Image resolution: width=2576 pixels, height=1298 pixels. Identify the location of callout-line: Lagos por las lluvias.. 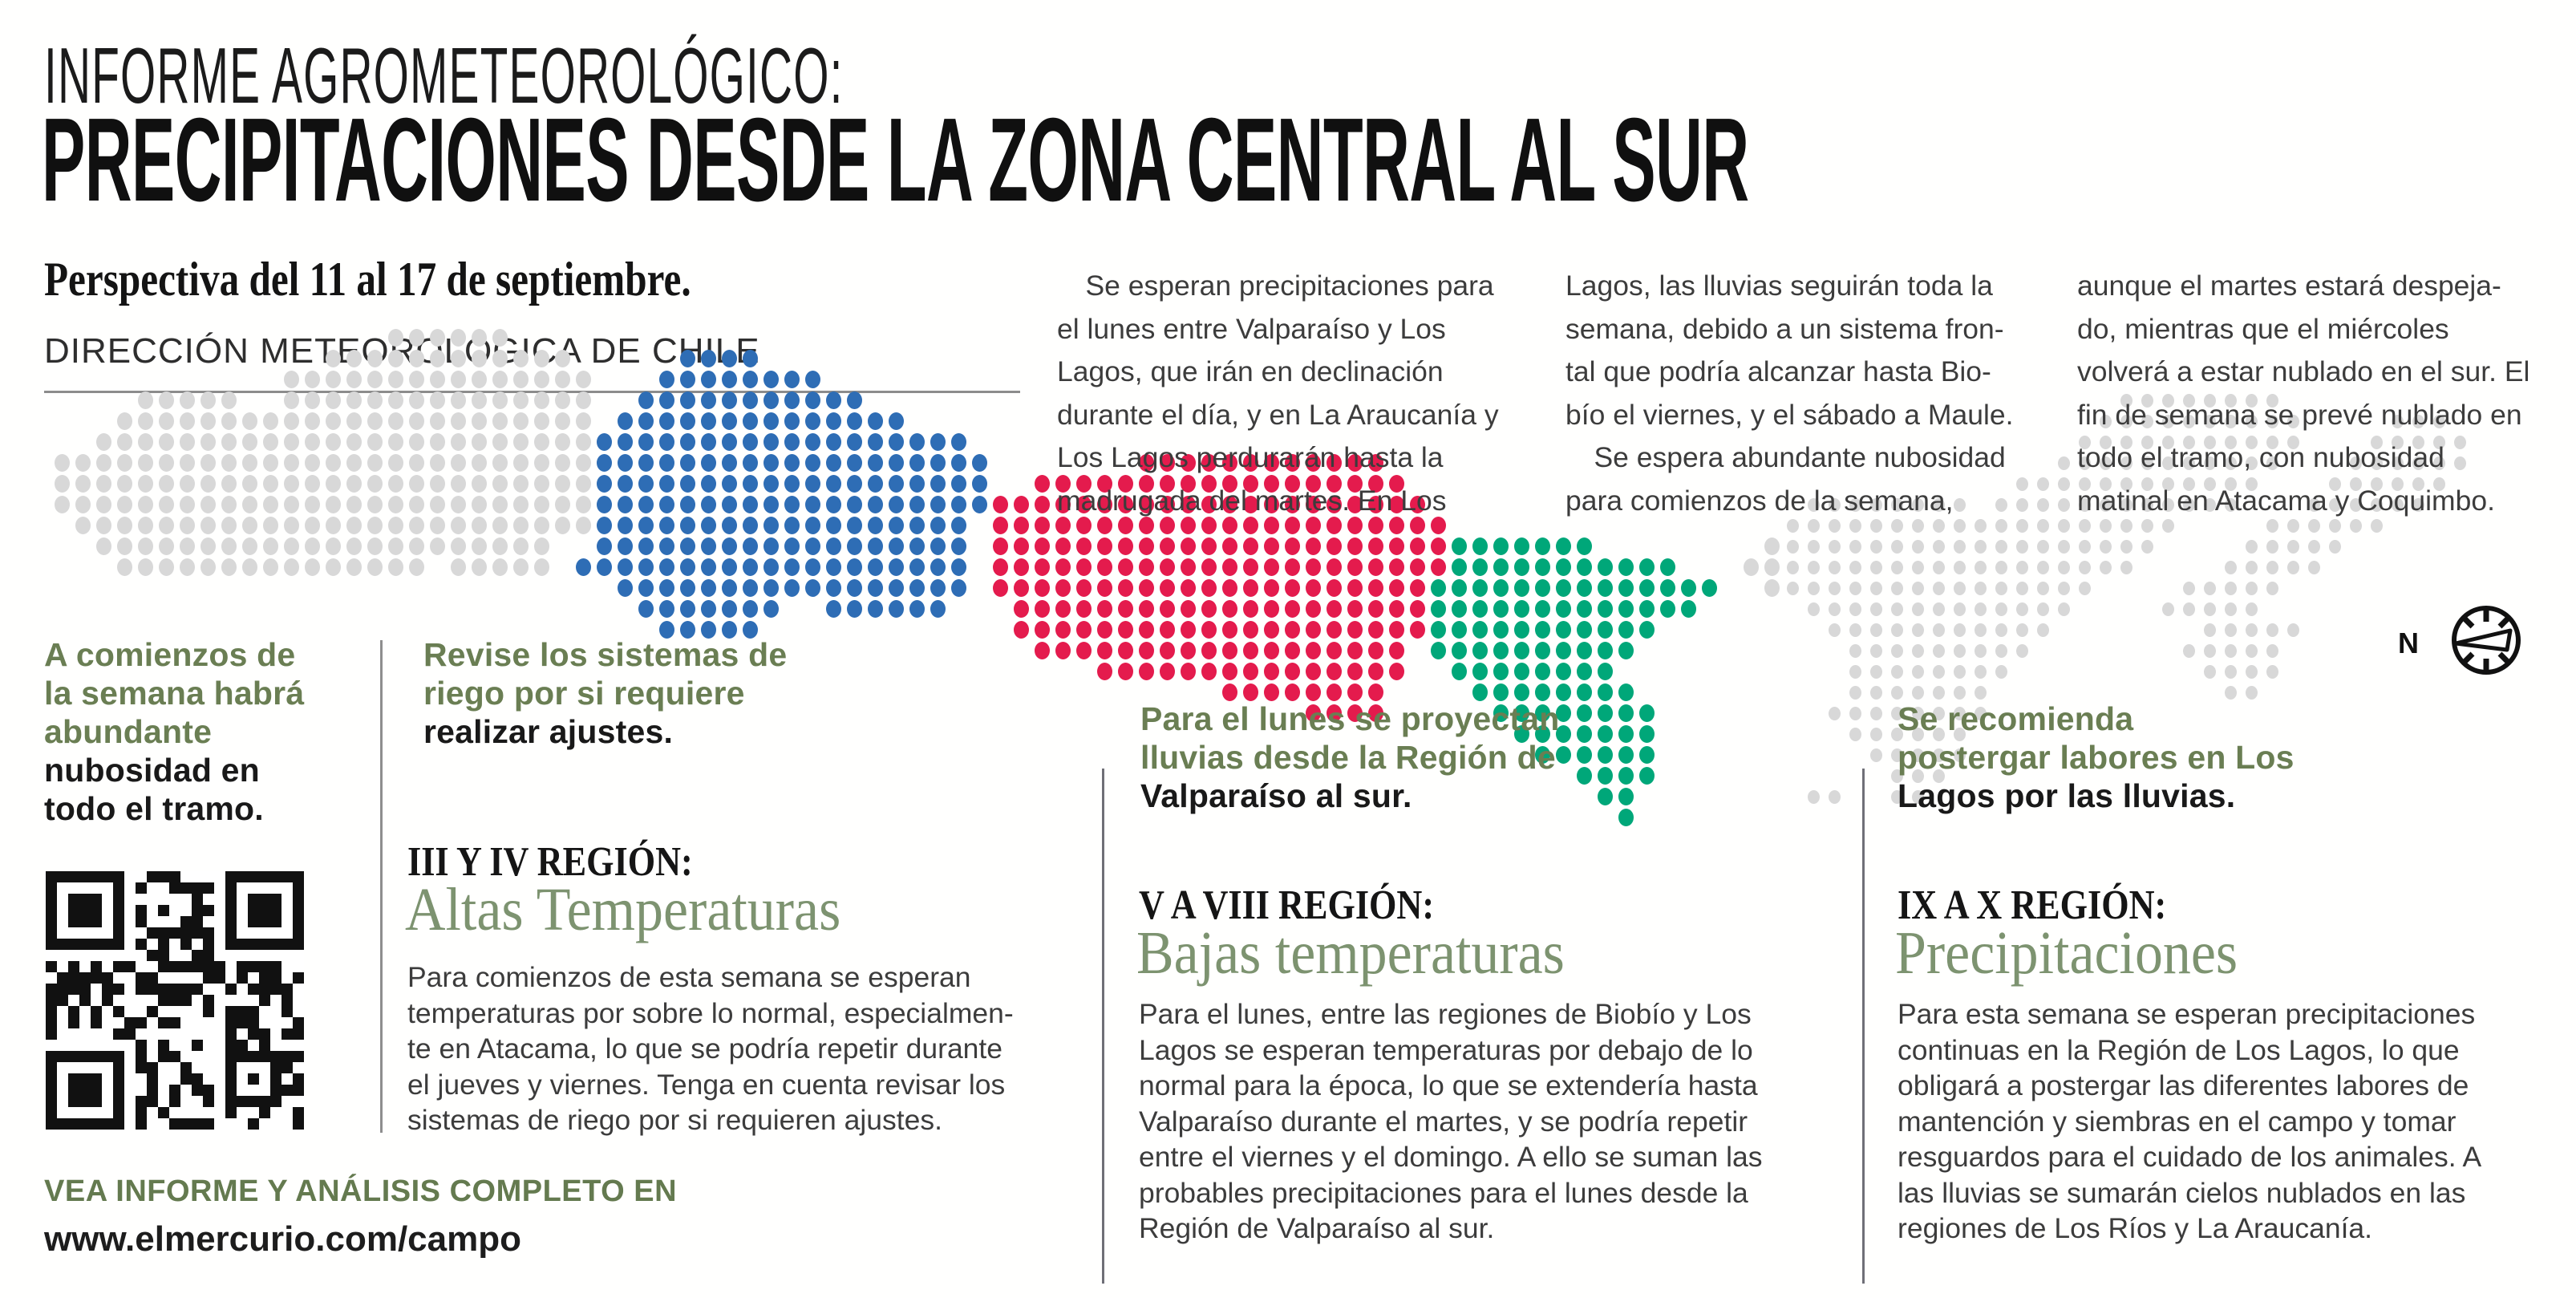
(2067, 795).